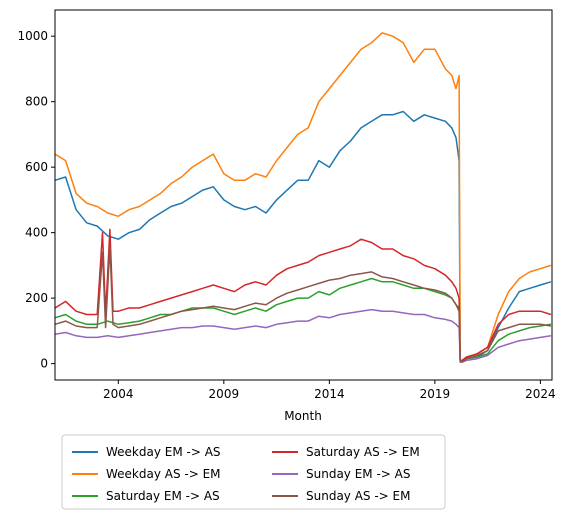 Image resolution: width=567 pixels, height=519 pixels. Describe the element at coordinates (540, 394) in the screenshot. I see `x-tick-label: 2024` at that location.